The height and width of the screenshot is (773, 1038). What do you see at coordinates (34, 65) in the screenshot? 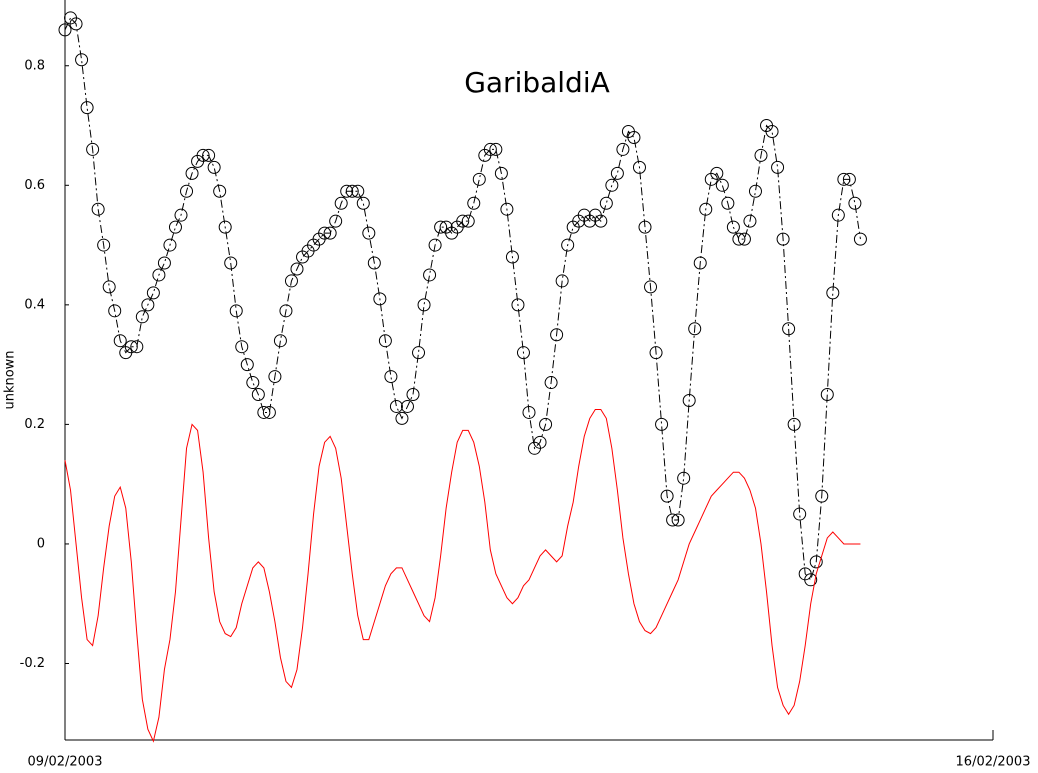
I see `y-tick-label: 0.8` at bounding box center [34, 65].